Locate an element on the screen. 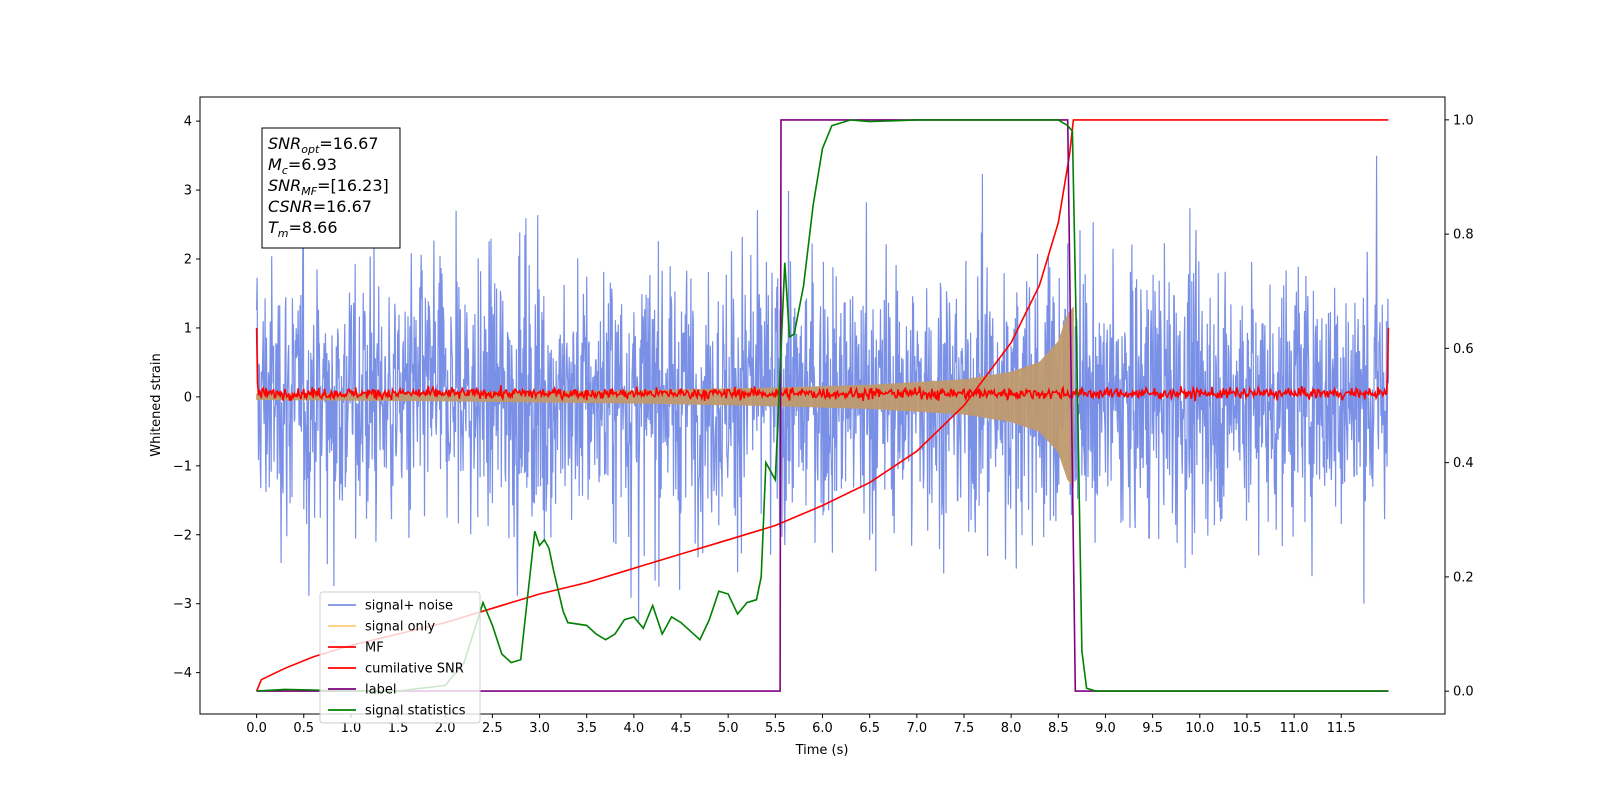  annotation-line: CSNR=16.67 is located at coordinates (320, 206).